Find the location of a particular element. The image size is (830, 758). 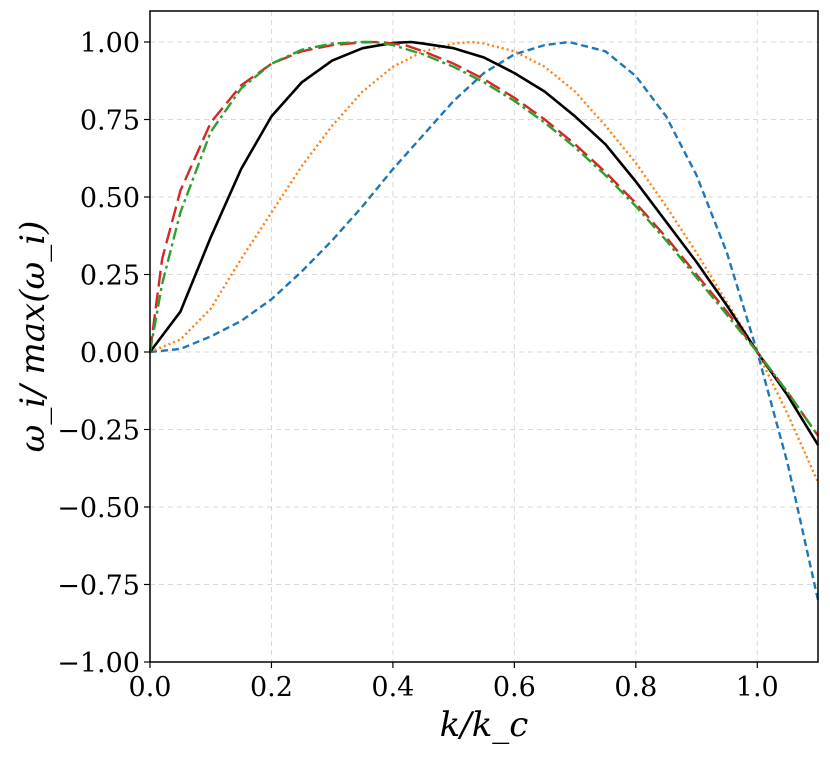

y-axis-label: ω_i/ max(ω_i) is located at coordinates (33, 337).